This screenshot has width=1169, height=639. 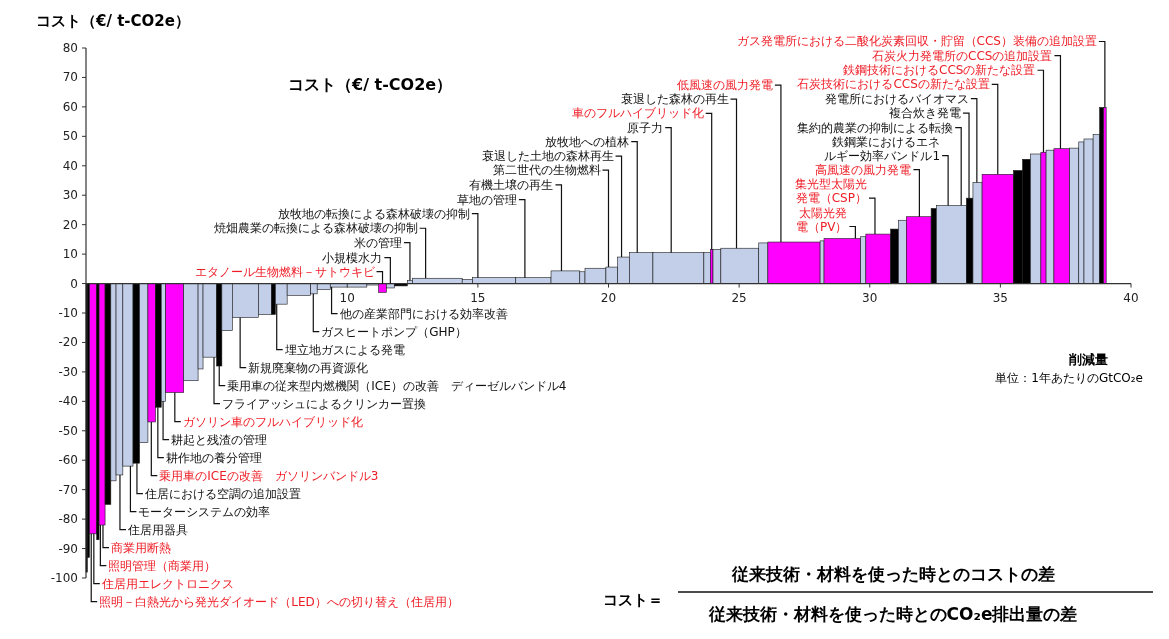 I want to click on x-tick-label: 25, so click(x=739, y=297).